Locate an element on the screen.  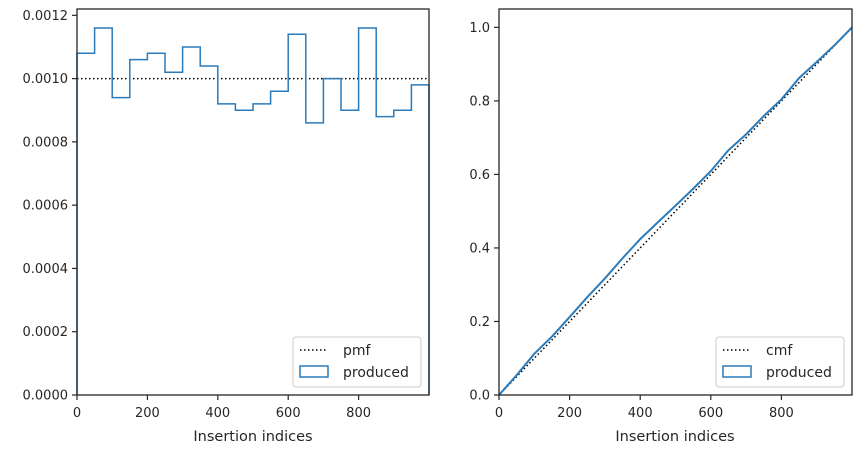
cmf-x-tick-label: 600 is located at coordinates (710, 413).